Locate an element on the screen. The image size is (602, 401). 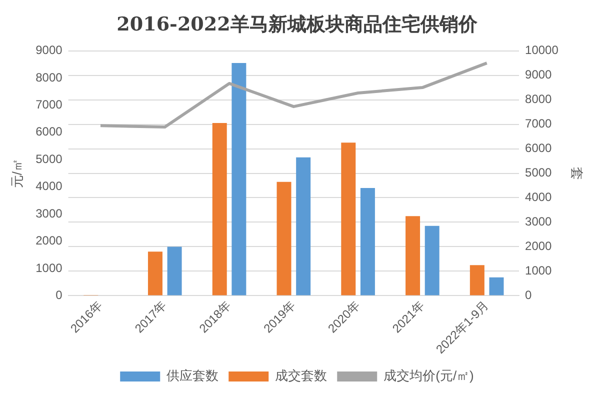
y2-tick-label: 7000 is located at coordinates (538, 123).